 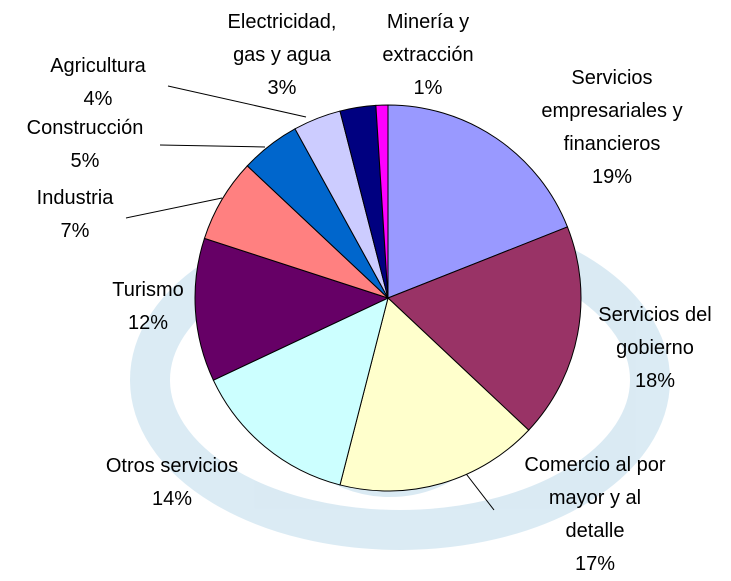 I want to click on slice-label: Turismo 12%, so click(x=149, y=307).